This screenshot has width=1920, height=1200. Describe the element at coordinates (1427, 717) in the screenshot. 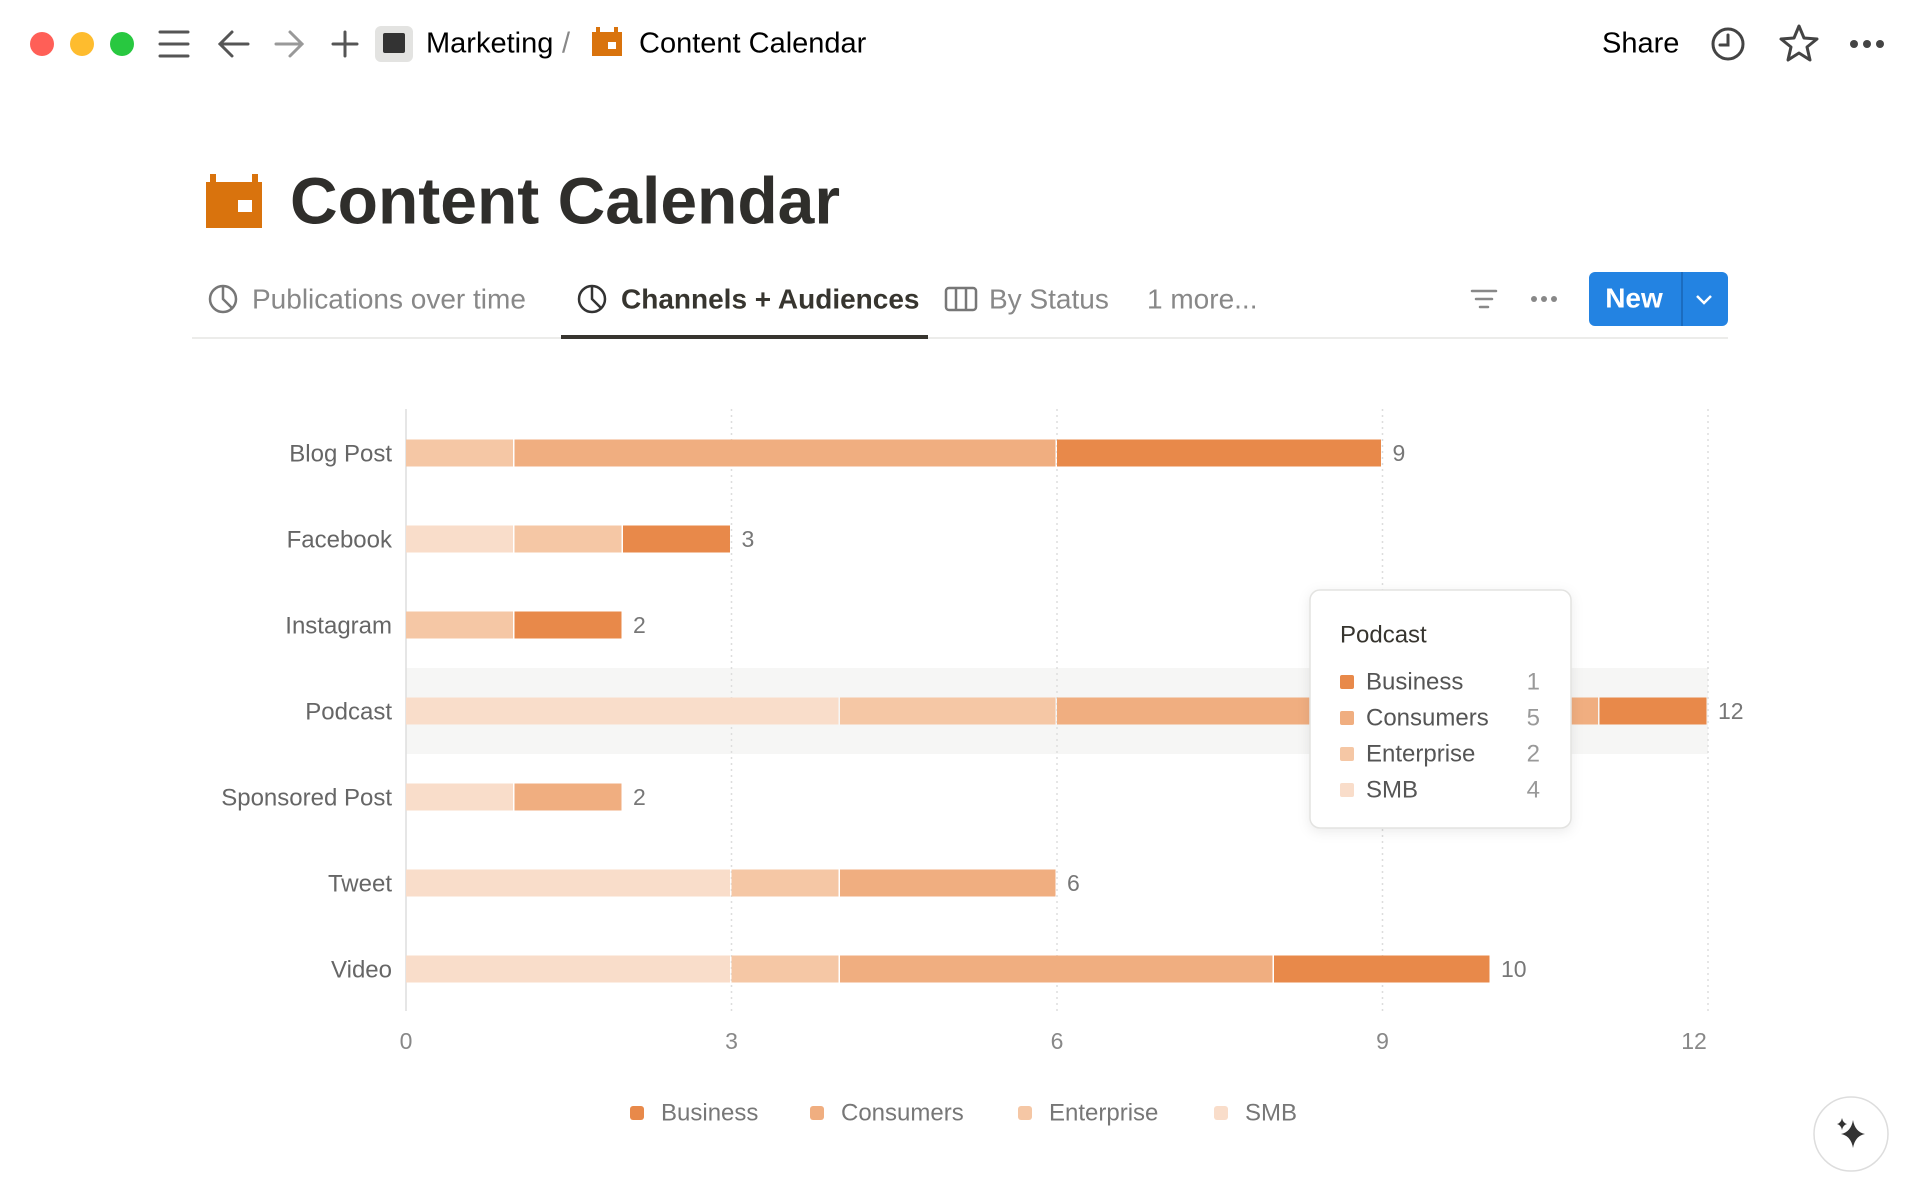

I see `tooltip-label: Consumers` at that location.